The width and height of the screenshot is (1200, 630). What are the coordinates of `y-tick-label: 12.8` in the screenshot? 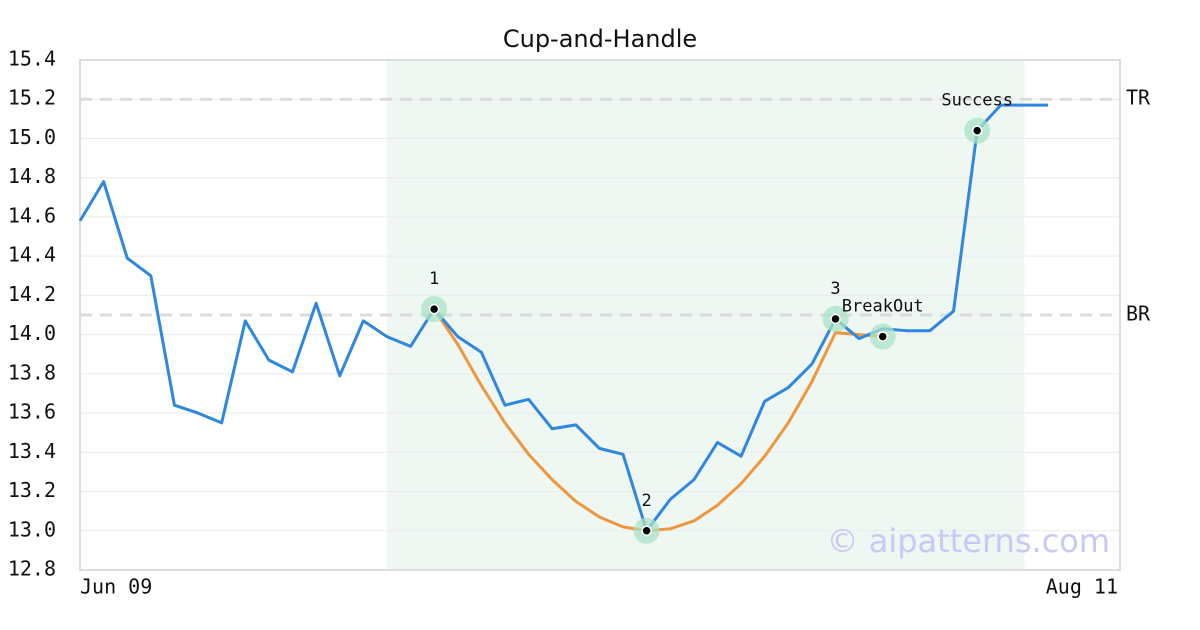 It's located at (32, 569).